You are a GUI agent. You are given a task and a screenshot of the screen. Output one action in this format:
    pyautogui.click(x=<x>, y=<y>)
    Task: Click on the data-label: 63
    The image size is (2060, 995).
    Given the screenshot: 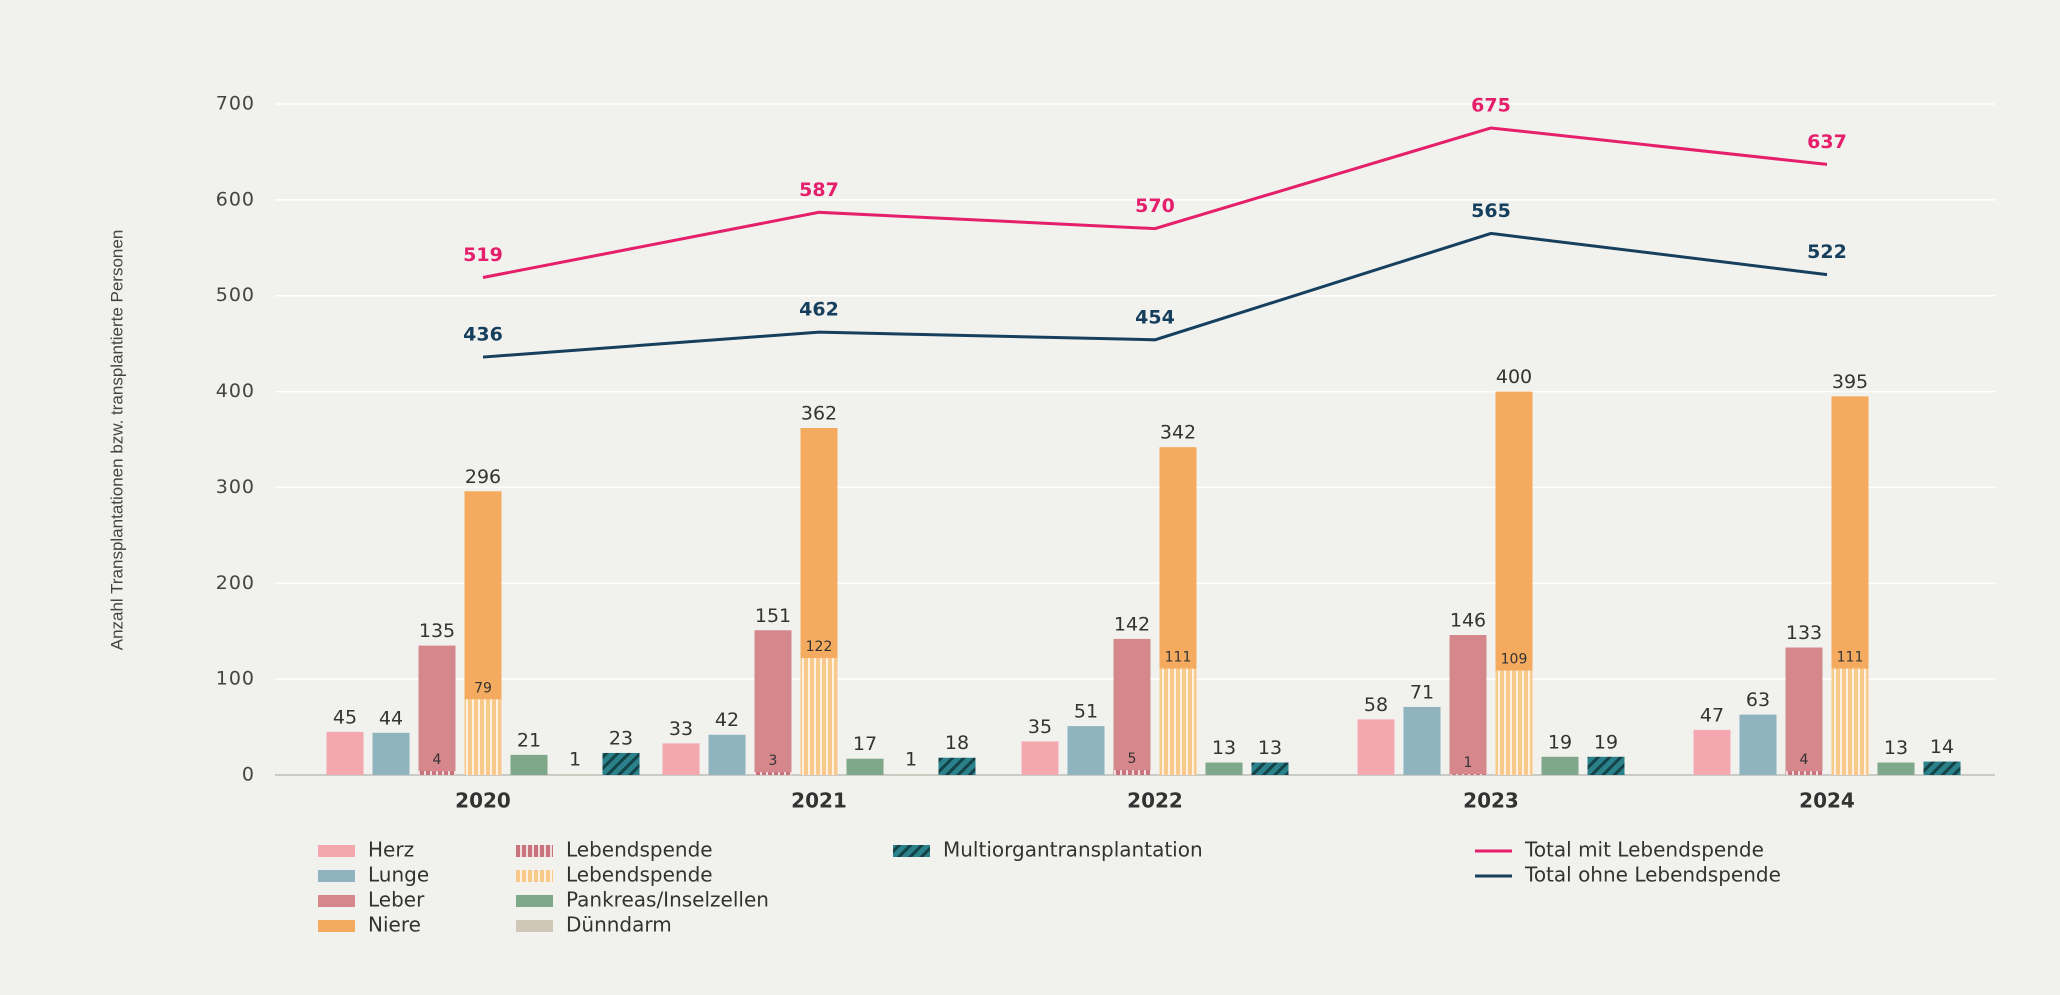 What is the action you would take?
    pyautogui.click(x=1758, y=700)
    